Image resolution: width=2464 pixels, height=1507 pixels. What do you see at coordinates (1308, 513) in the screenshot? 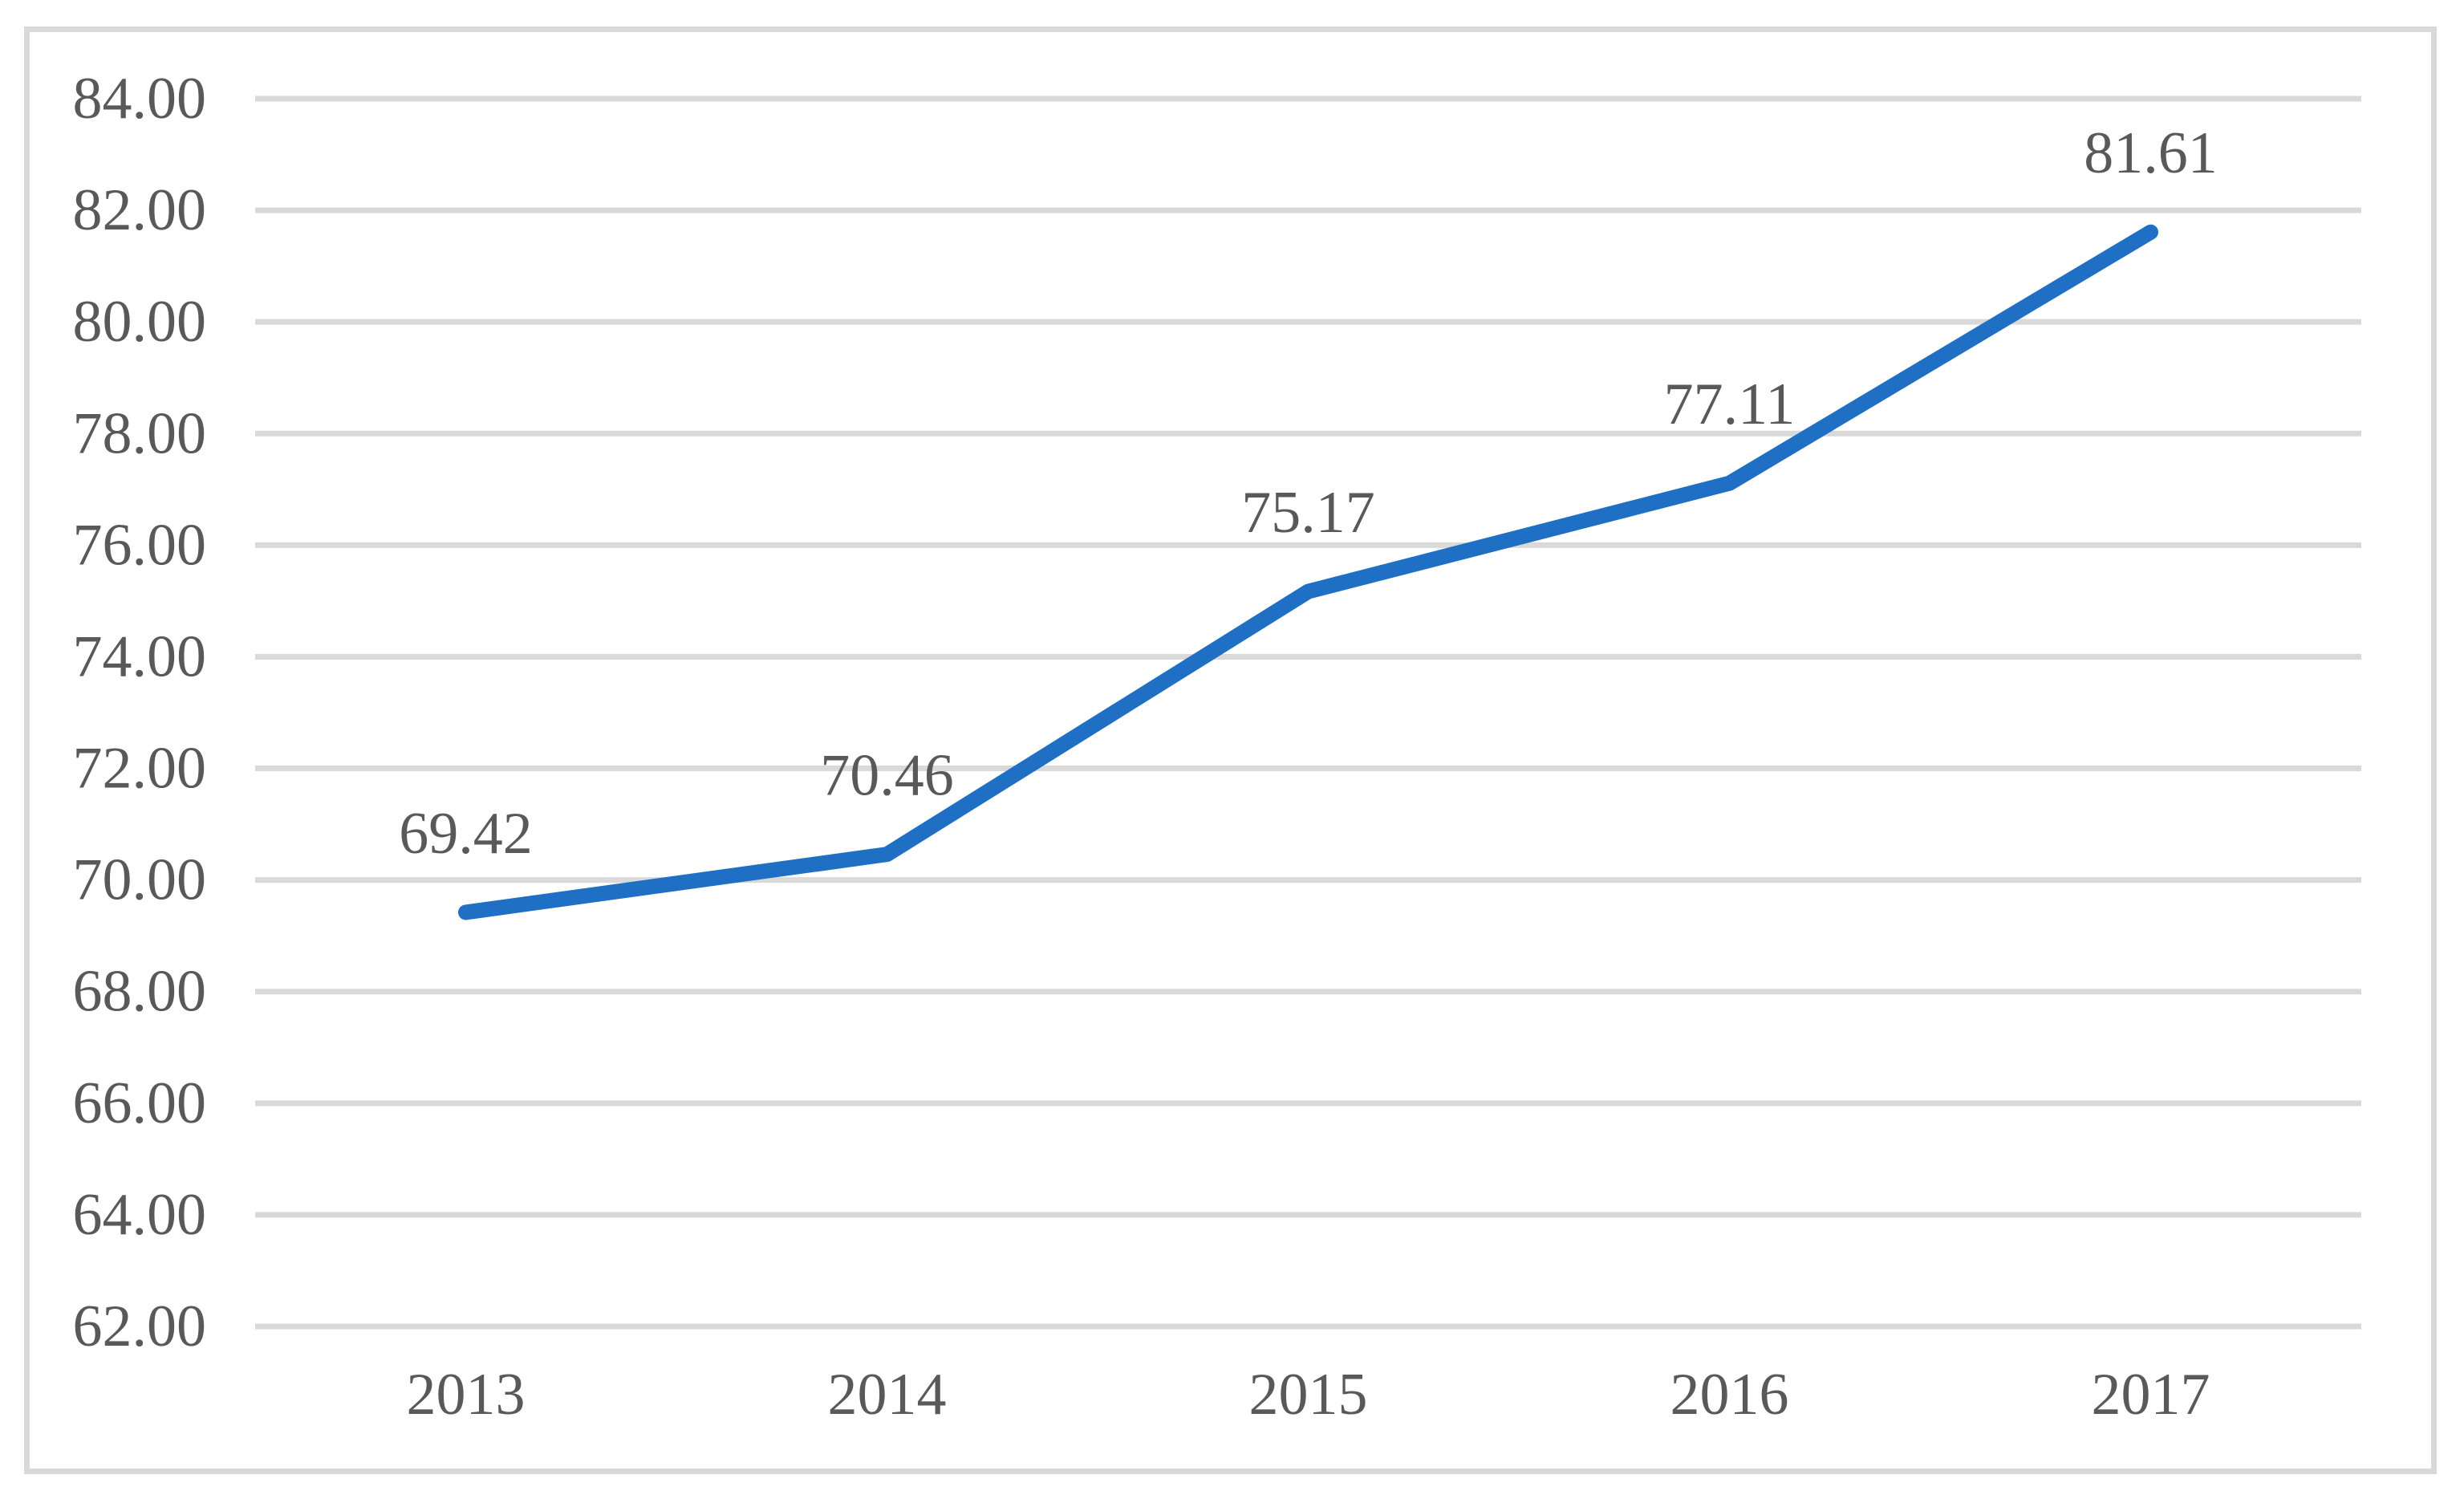
I see `data-label-2015: 75.17` at bounding box center [1308, 513].